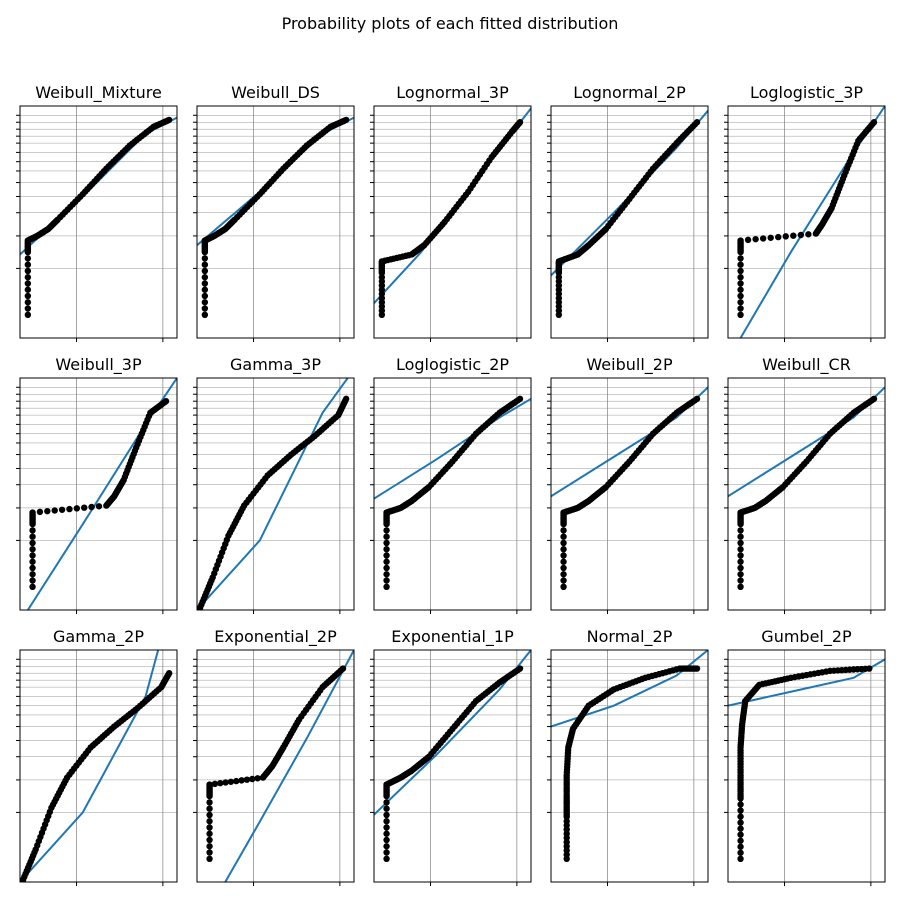 The height and width of the screenshot is (905, 900). I want to click on subplot-gamma-3p: Gamma_3P, so click(274, 484).